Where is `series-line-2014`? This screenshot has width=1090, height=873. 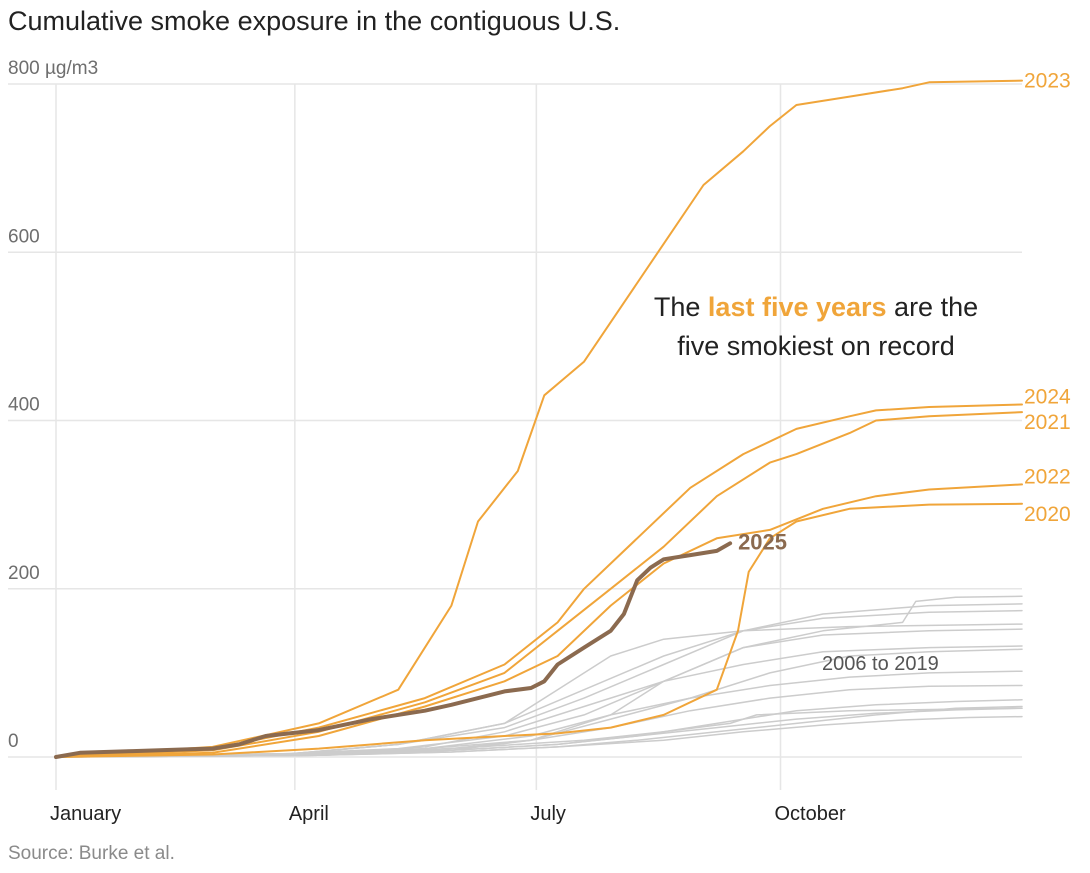
series-line-2014 is located at coordinates (539, 714).